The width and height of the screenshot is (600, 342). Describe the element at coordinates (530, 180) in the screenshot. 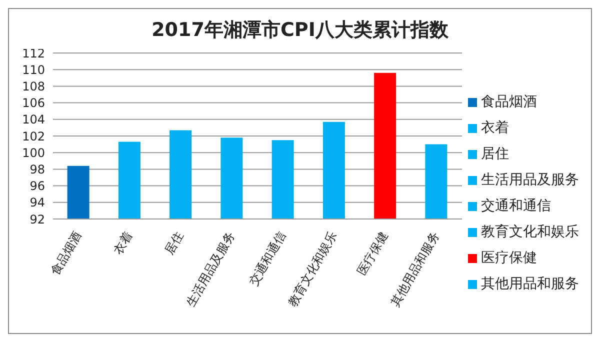

I see `legend-label: 生活用品及服务` at that location.